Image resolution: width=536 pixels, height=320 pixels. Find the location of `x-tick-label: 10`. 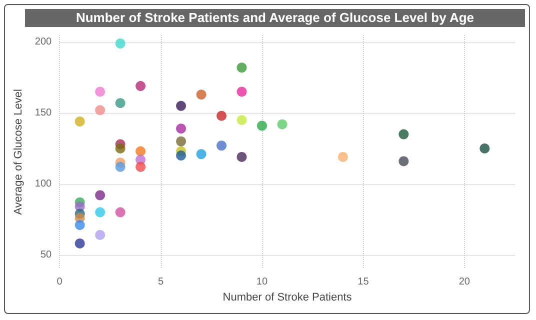

x-tick-label: 10 is located at coordinates (262, 282).